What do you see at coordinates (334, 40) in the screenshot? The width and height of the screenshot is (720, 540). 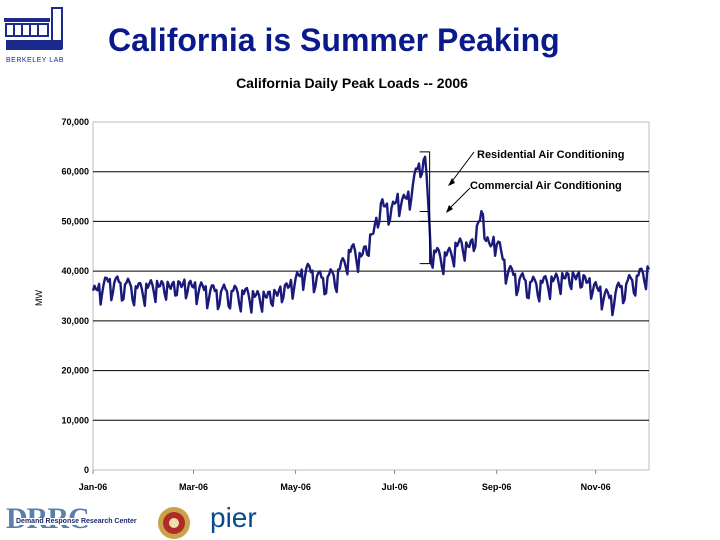 I see `slide-title: California is Summer Peaking` at bounding box center [334, 40].